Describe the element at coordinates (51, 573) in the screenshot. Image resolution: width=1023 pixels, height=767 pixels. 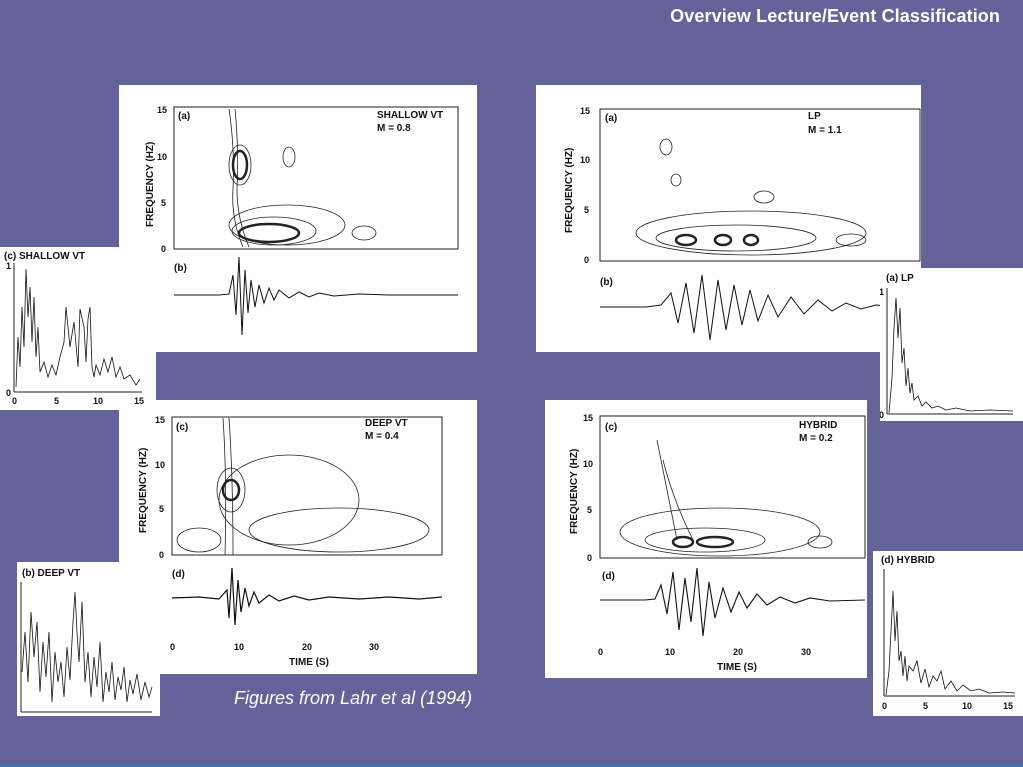
I see `svg-text: (b) DEEP VT` at that location.